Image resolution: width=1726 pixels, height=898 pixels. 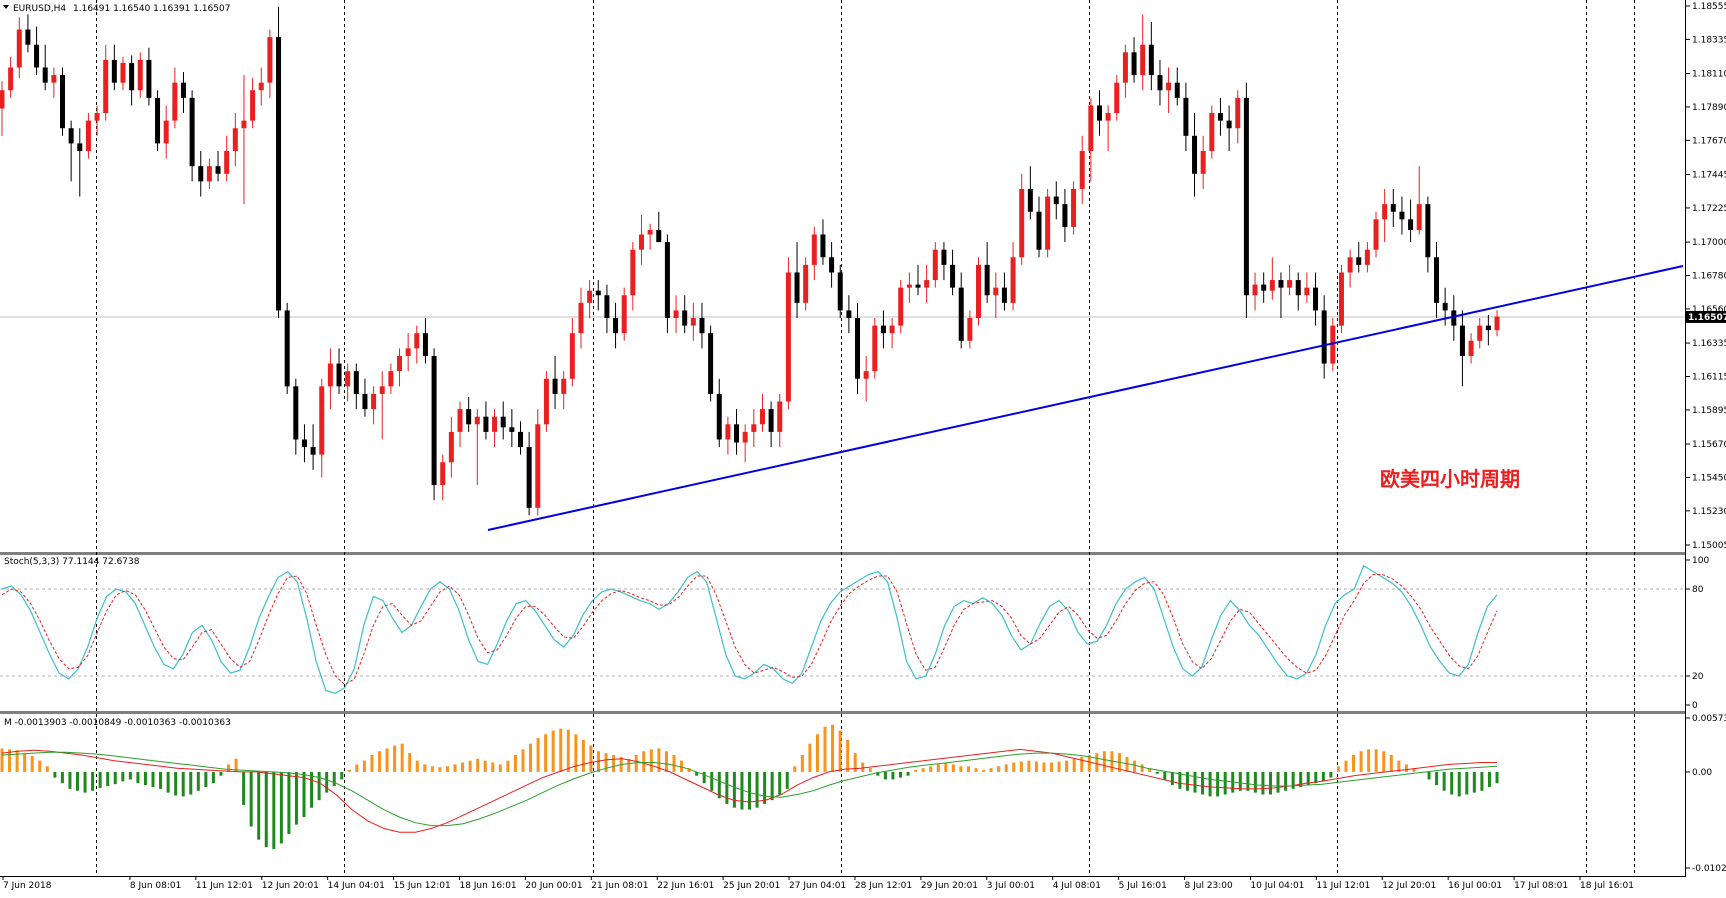 I want to click on stoch-signal-line, so click(x=749, y=630).